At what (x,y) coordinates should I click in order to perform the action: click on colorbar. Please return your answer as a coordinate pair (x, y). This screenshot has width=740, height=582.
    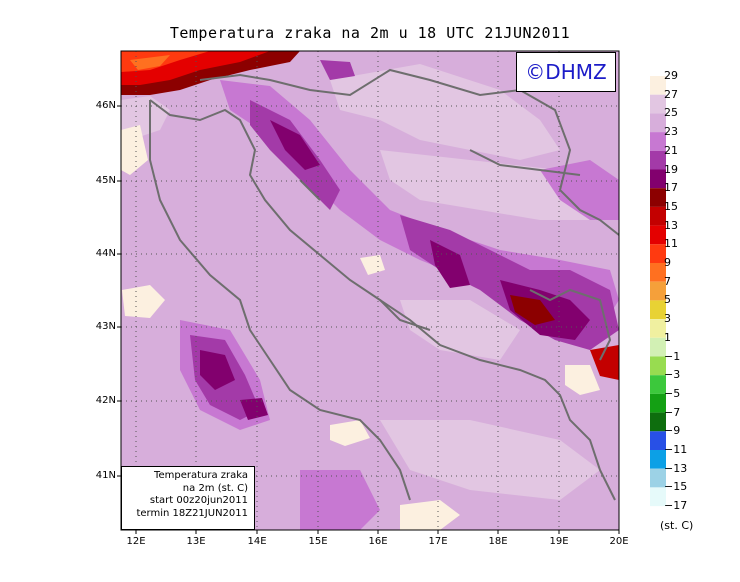
    Looking at the image, I should click on (658, 291).